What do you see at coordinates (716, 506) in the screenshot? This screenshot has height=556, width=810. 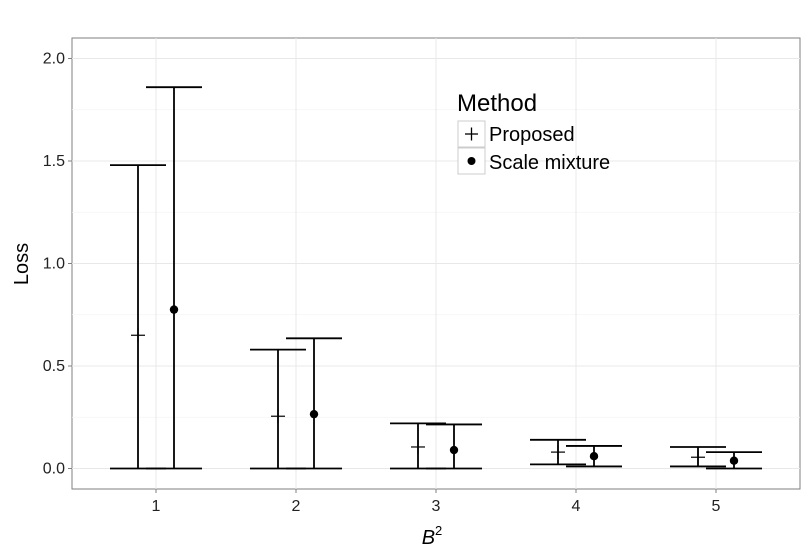 I see `x-tick-label: 5` at bounding box center [716, 506].